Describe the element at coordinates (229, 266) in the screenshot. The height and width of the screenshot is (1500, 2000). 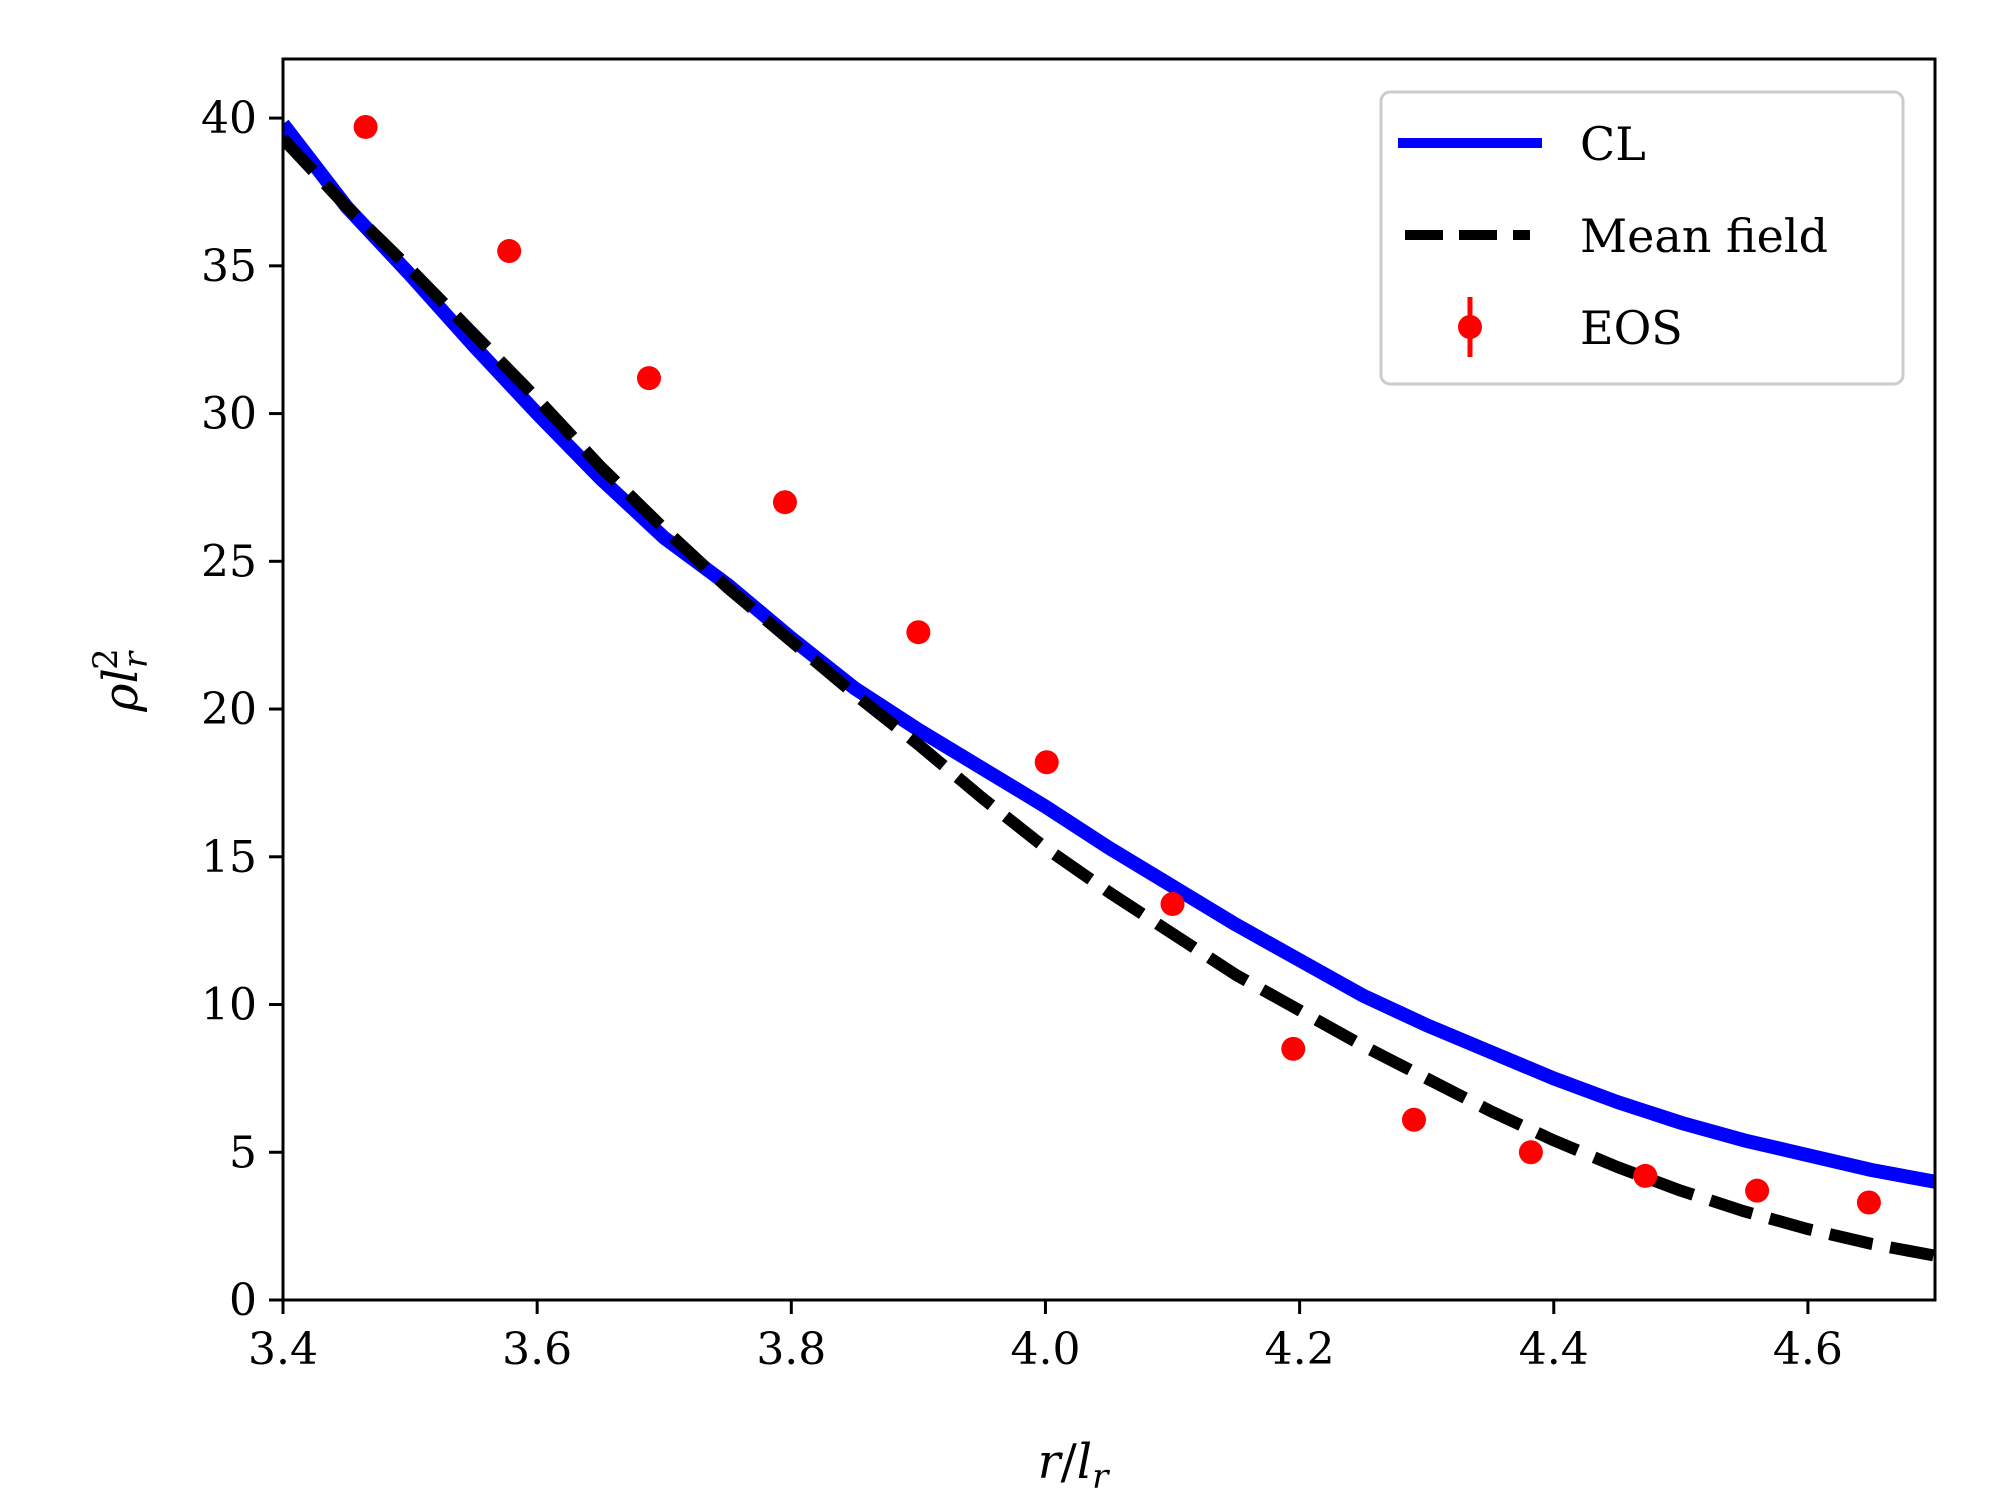
I see `y-tick-label: 35` at that location.